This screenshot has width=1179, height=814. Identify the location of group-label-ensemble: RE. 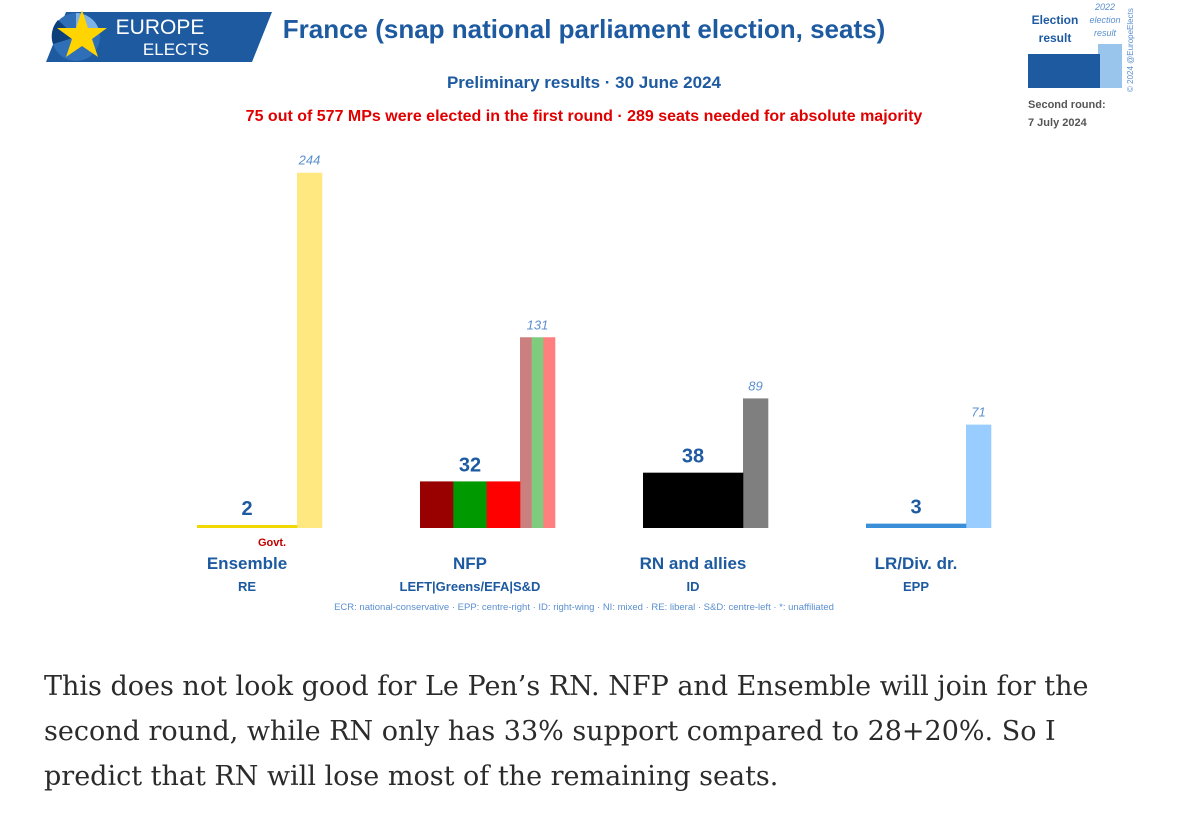
(247, 586).